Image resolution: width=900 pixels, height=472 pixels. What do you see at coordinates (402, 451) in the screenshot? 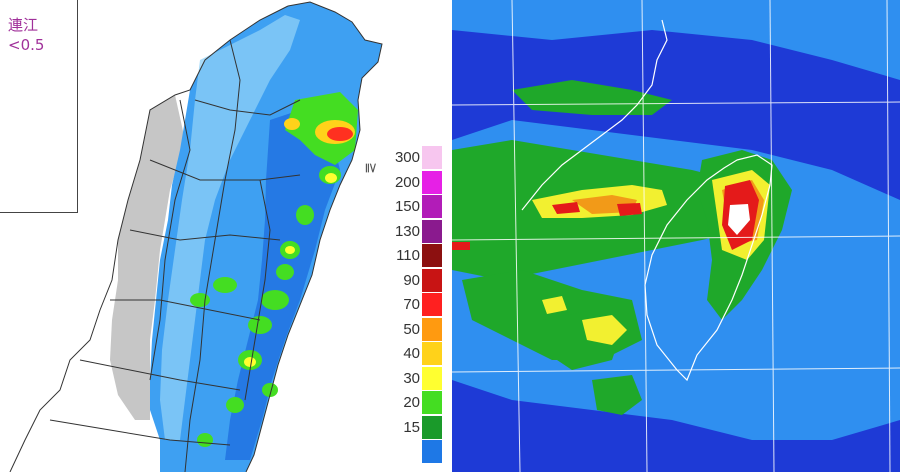
I see `legend-row` at bounding box center [402, 451].